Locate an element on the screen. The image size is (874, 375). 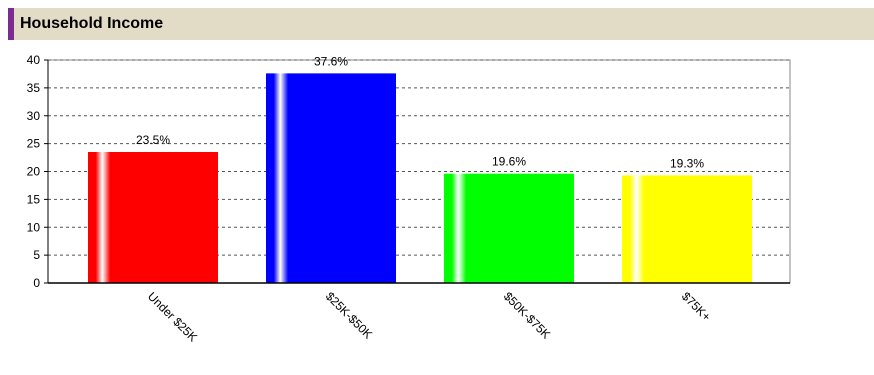
bar-data-label: 37.6% is located at coordinates (331, 61).